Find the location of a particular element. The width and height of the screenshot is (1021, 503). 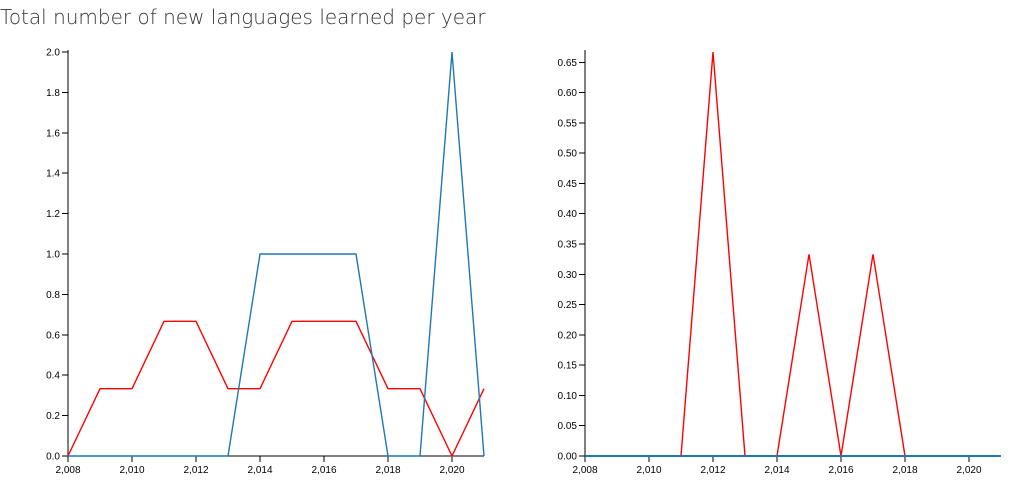

left-x-tick-label: 2,012 is located at coordinates (195, 470).